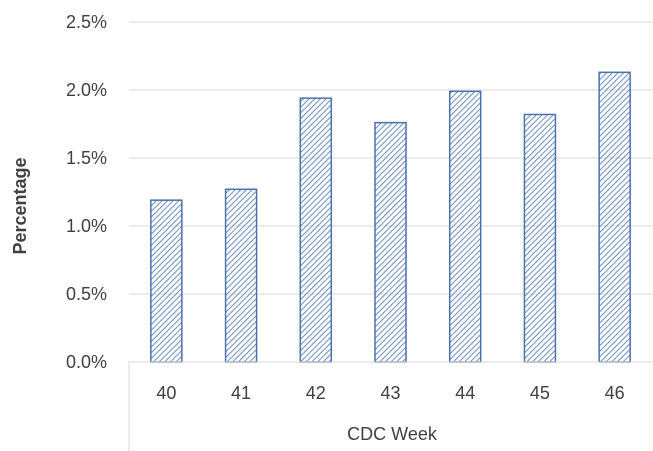  Describe the element at coordinates (86, 90) in the screenshot. I see `y-tick-label: 2.0%` at that location.